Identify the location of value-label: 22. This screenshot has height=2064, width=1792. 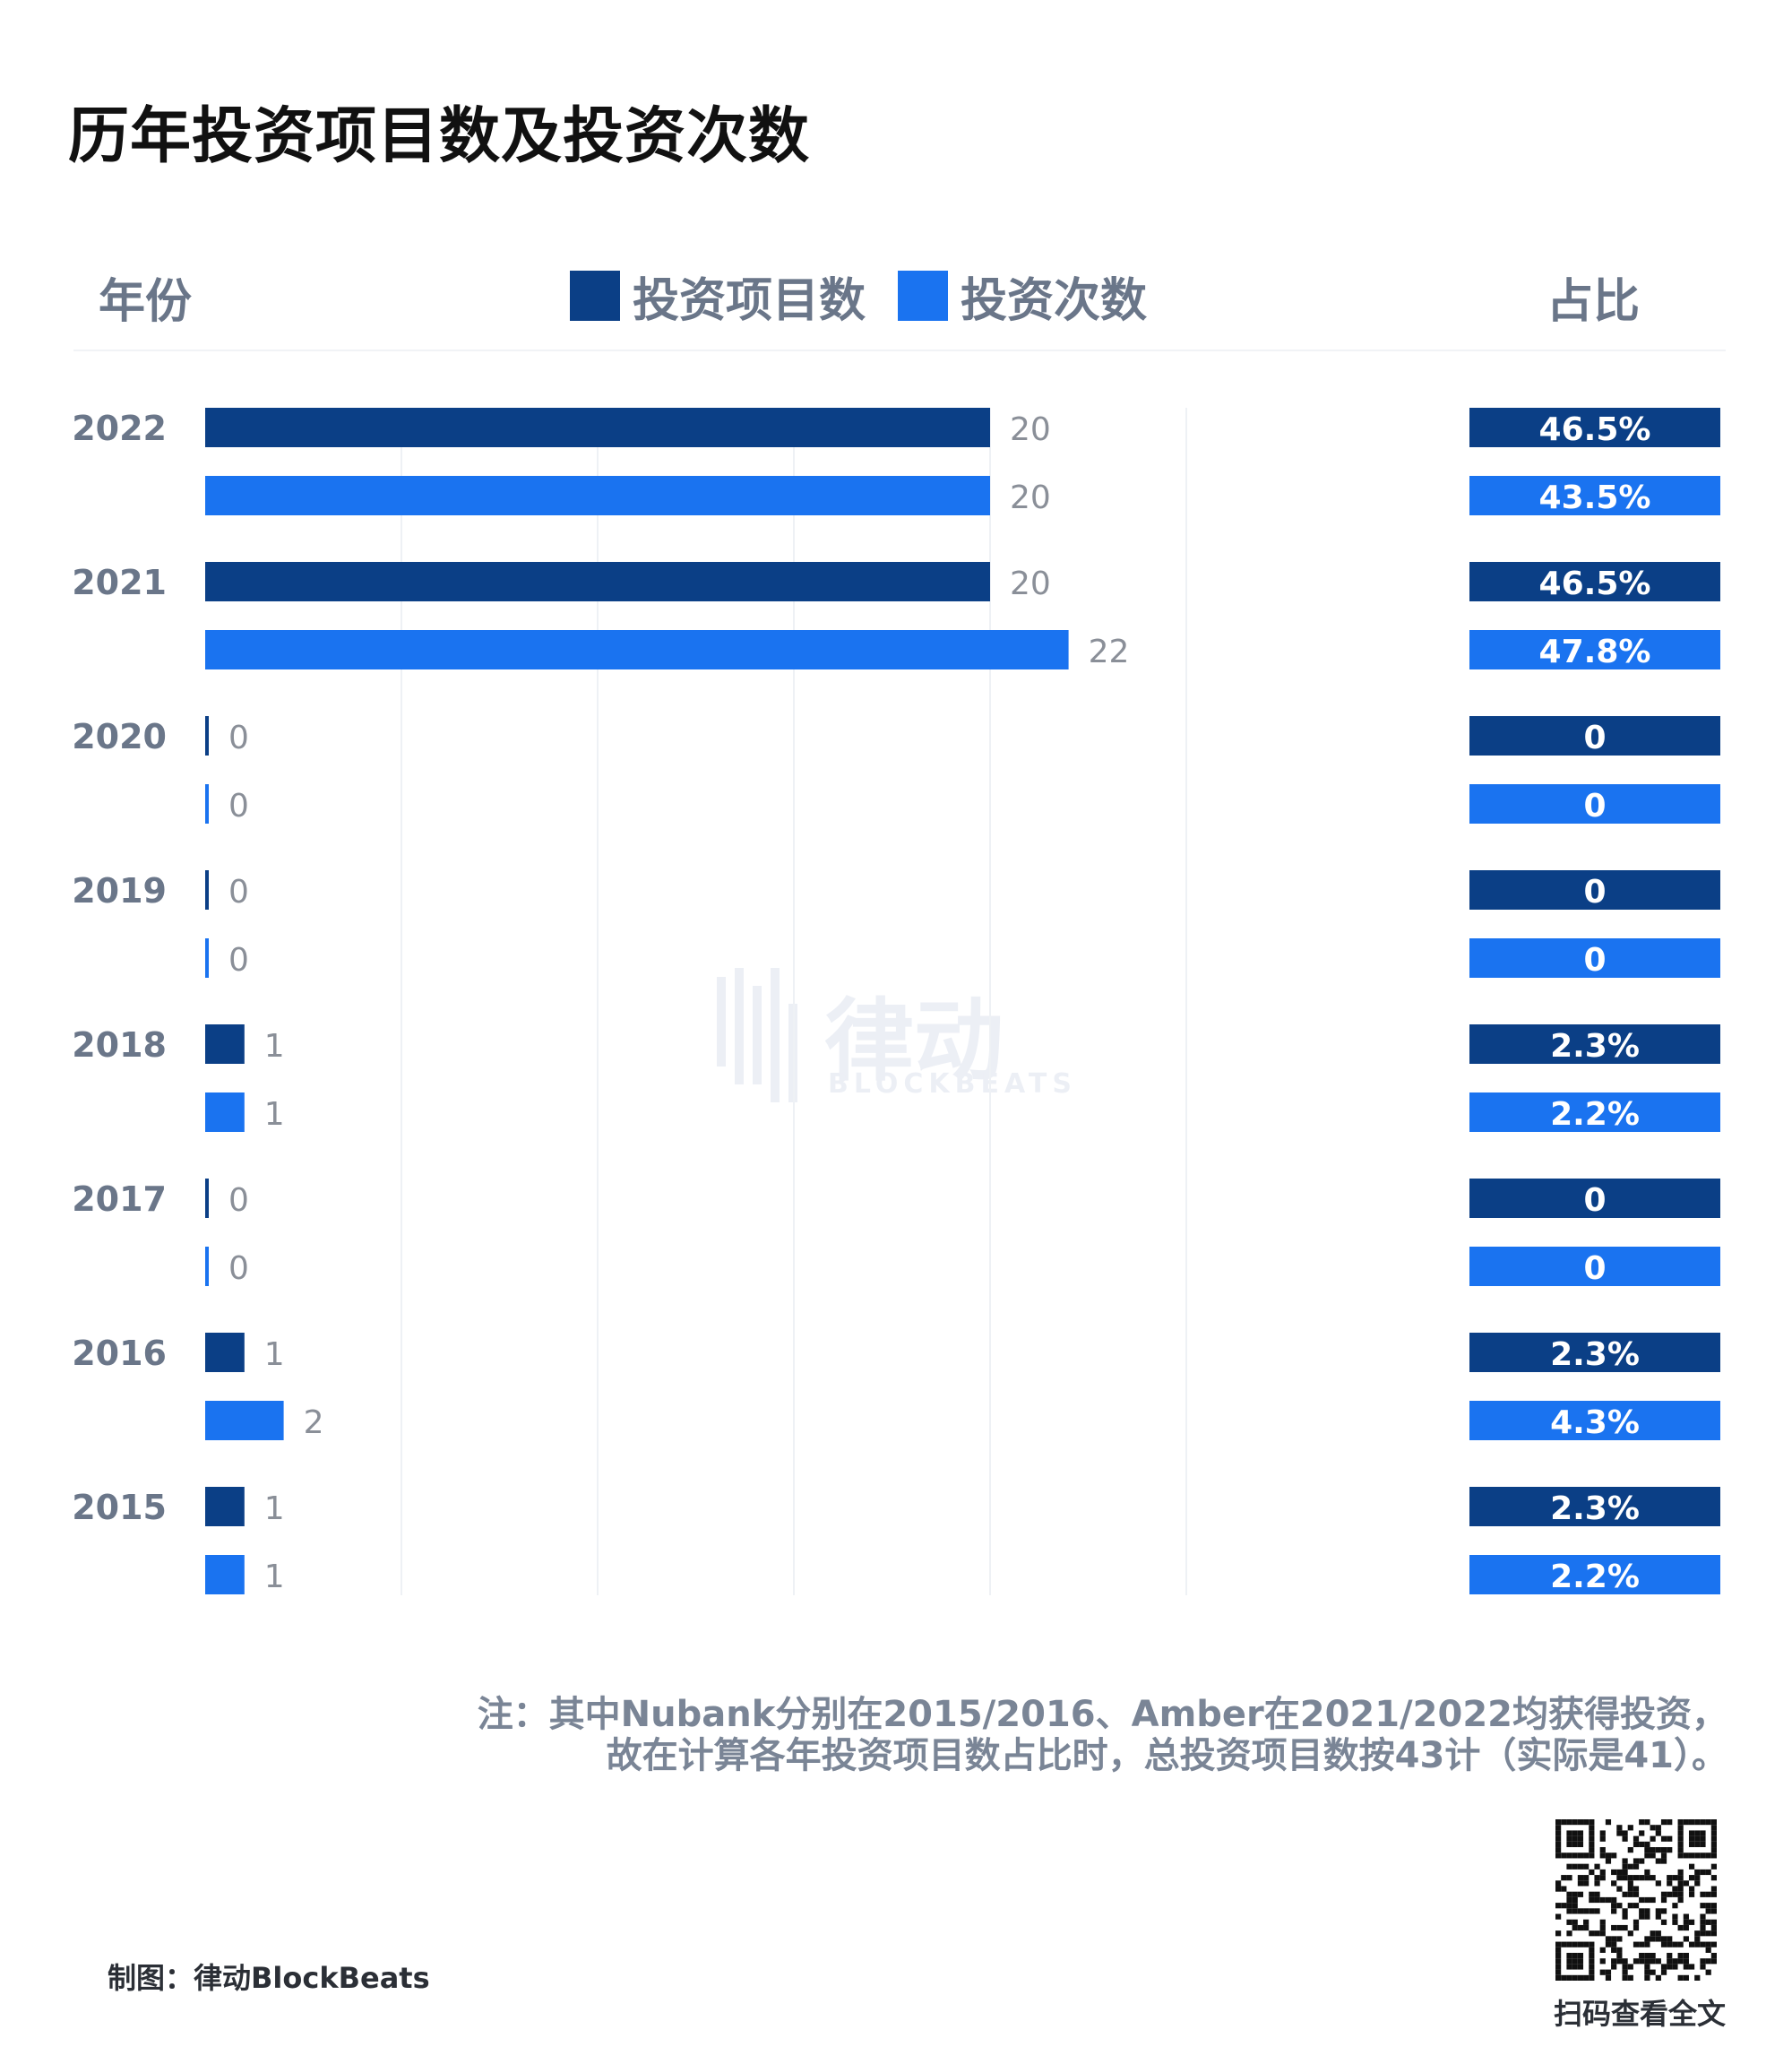
(1109, 652).